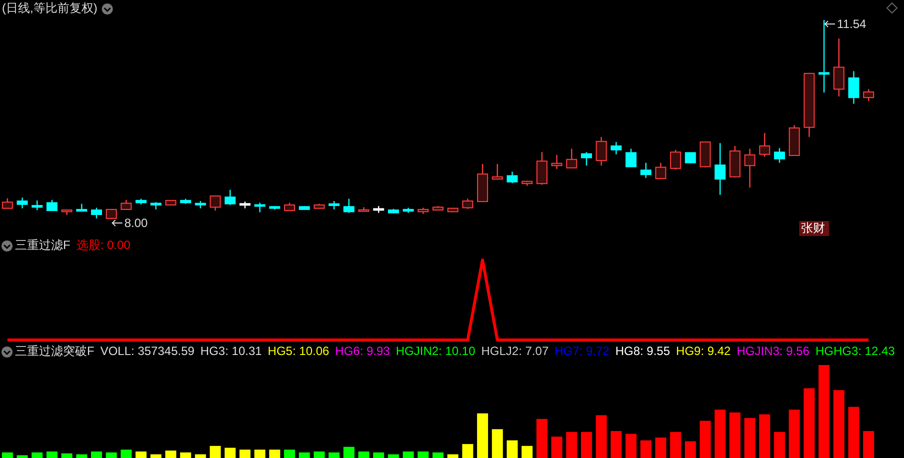  I want to click on text: HG9: 9.42, so click(704, 351).